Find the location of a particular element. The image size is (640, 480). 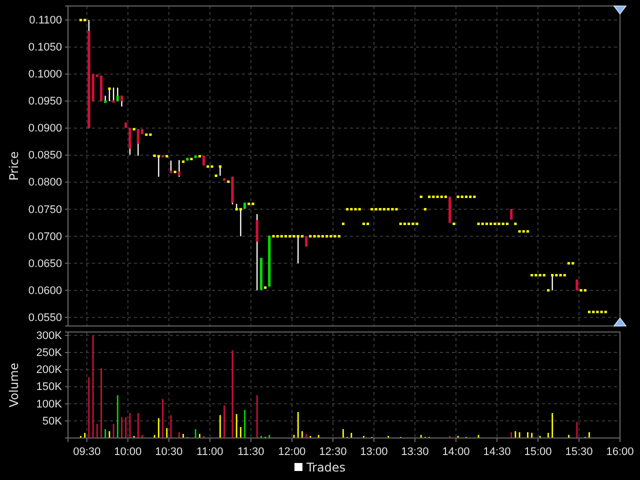

y-tick-label: 0.0600 is located at coordinates (45, 290).